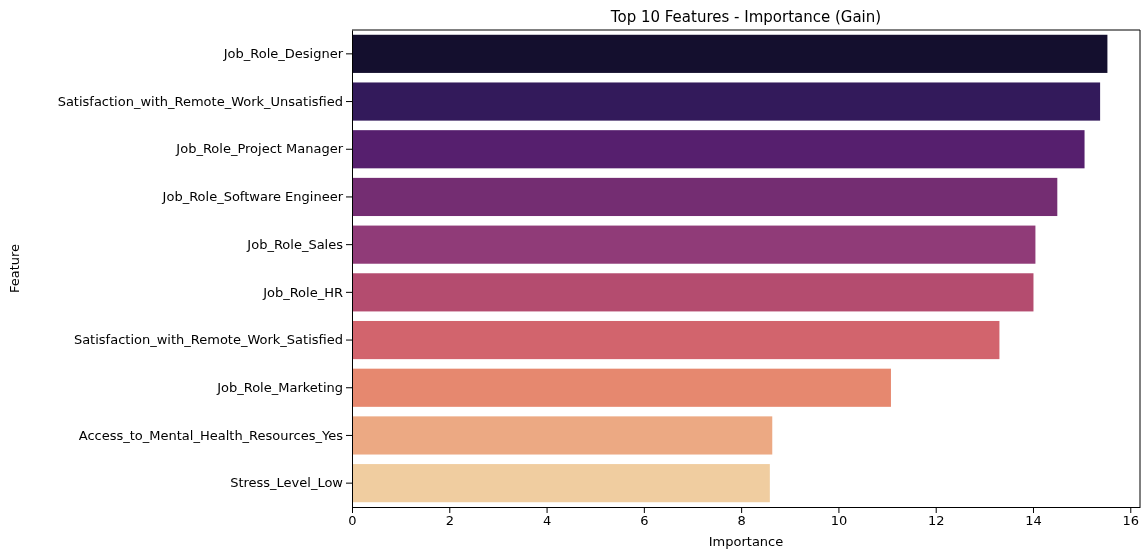  I want to click on y-tick-label: Satisfaction_with_Remote_Work_Unsatisfied, so click(200, 101).